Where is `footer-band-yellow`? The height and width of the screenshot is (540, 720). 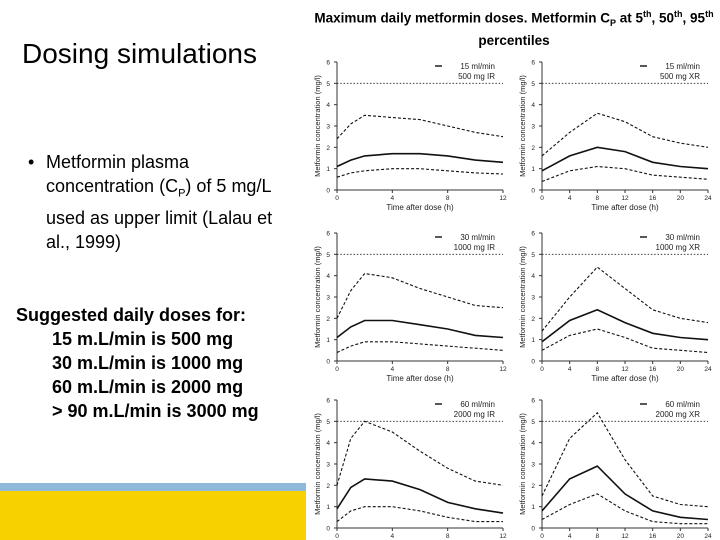 footer-band-yellow is located at coordinates (153, 515).